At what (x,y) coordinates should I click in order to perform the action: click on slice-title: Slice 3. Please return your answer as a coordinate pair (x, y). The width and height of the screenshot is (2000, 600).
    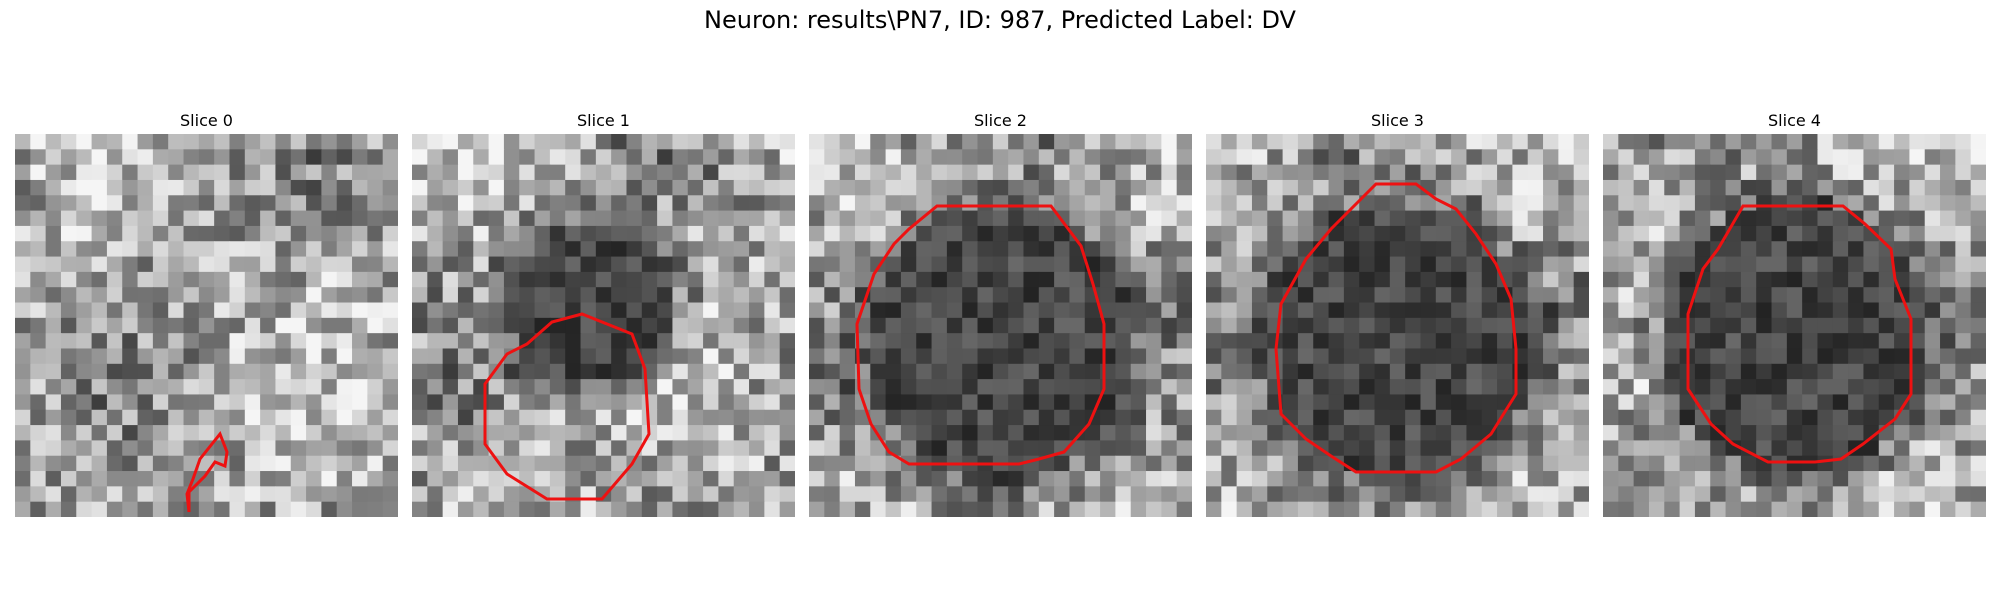
    Looking at the image, I should click on (1397, 120).